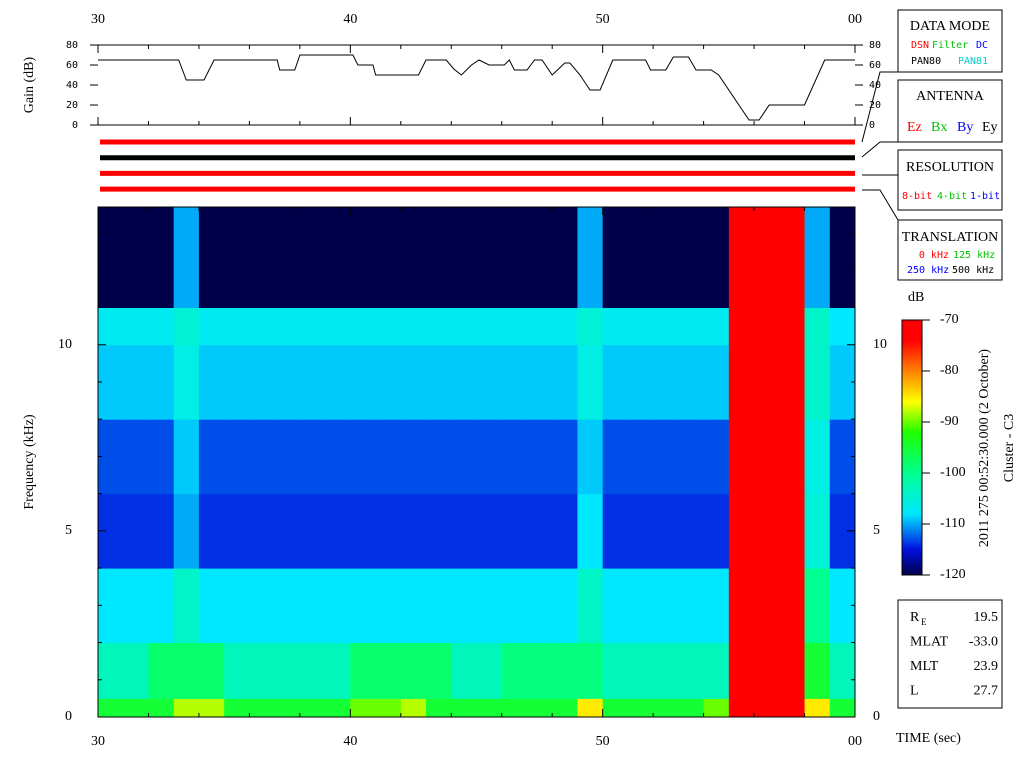 The width and height of the screenshot is (1024, 768). What do you see at coordinates (914, 127) in the screenshot?
I see `panel-item: Ez` at bounding box center [914, 127].